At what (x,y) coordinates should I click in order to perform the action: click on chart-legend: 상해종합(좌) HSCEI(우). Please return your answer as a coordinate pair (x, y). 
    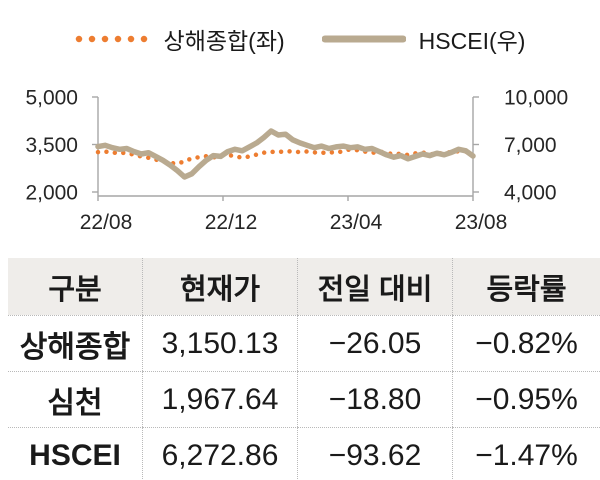
    Looking at the image, I should click on (300, 27).